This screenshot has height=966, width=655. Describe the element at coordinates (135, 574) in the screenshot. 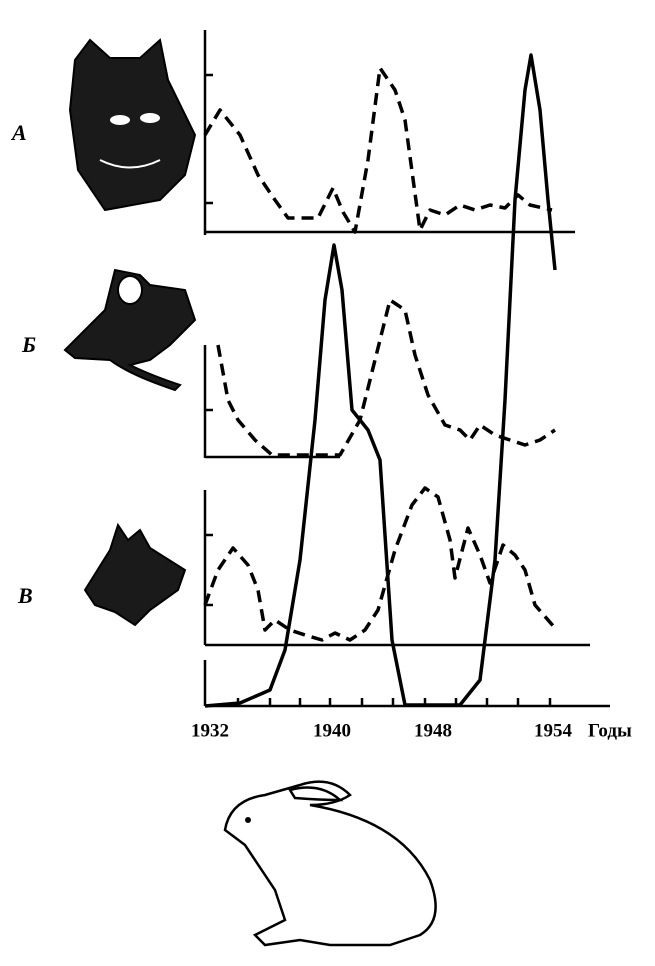

I see `sable-illustration` at that location.